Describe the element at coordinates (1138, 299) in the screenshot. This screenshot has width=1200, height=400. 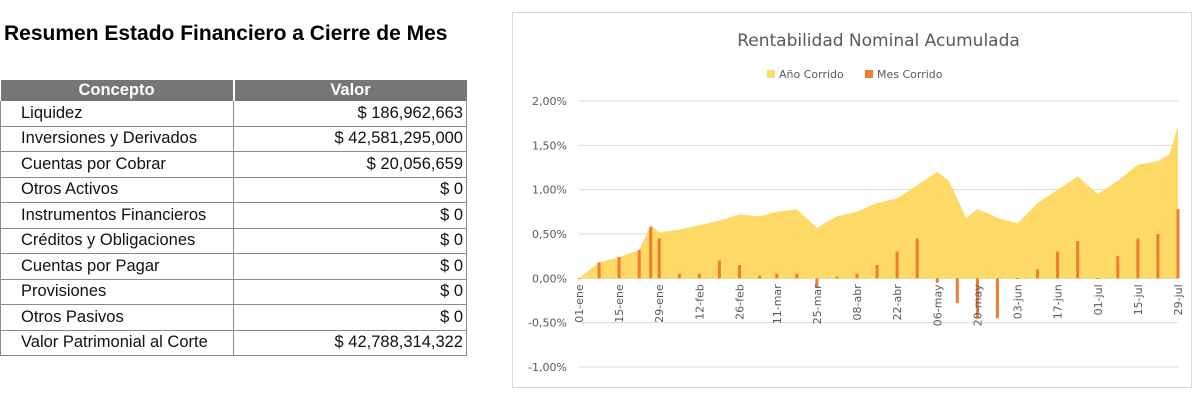
I see `x-tick-label: 15-jul` at that location.